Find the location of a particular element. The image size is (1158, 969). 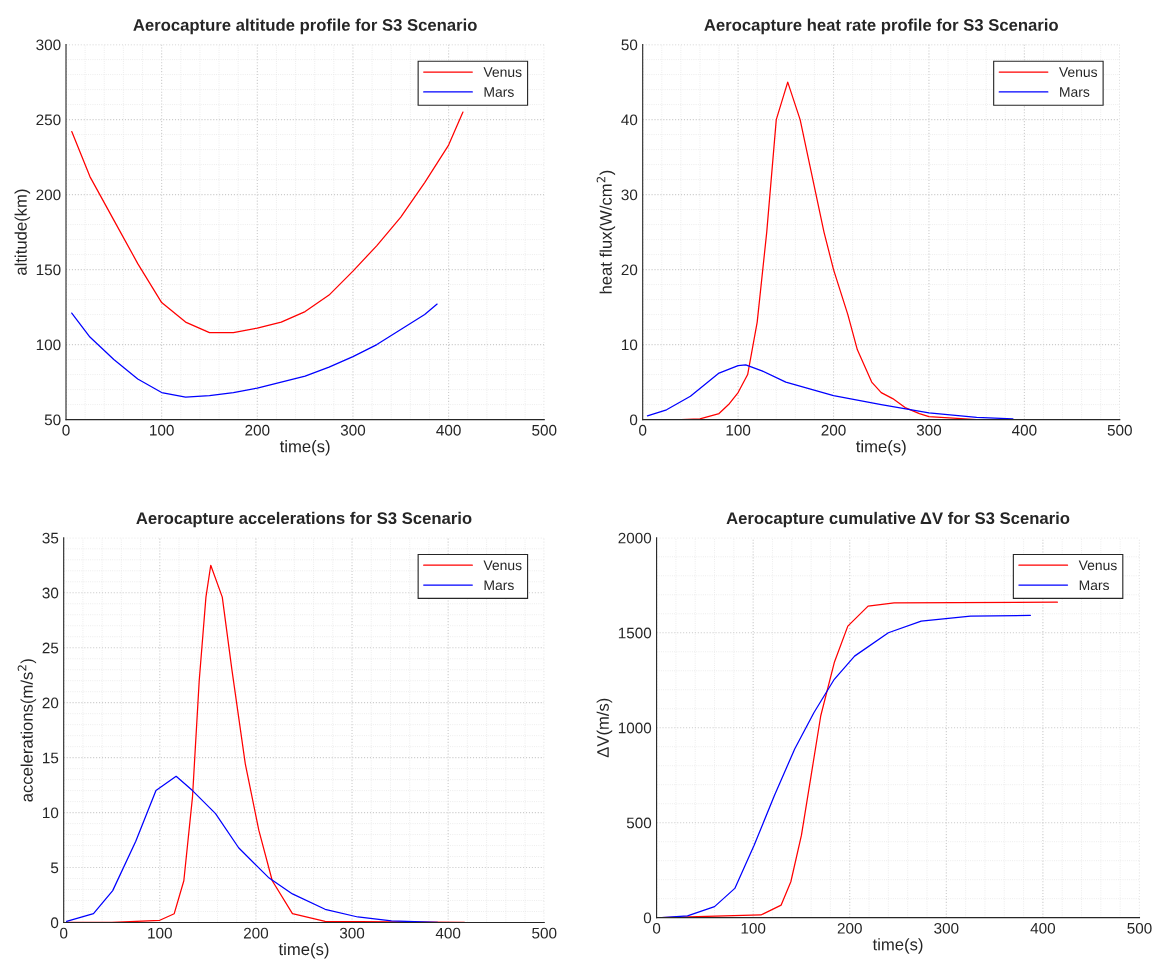

y-tick-label: 40 is located at coordinates (629, 120).